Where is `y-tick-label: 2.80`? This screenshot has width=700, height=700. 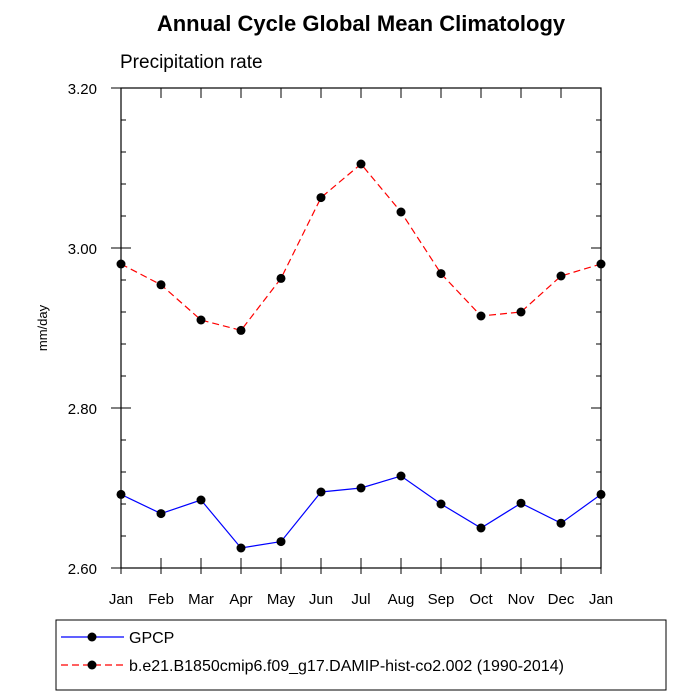
y-tick-label: 2.80 is located at coordinates (82, 409).